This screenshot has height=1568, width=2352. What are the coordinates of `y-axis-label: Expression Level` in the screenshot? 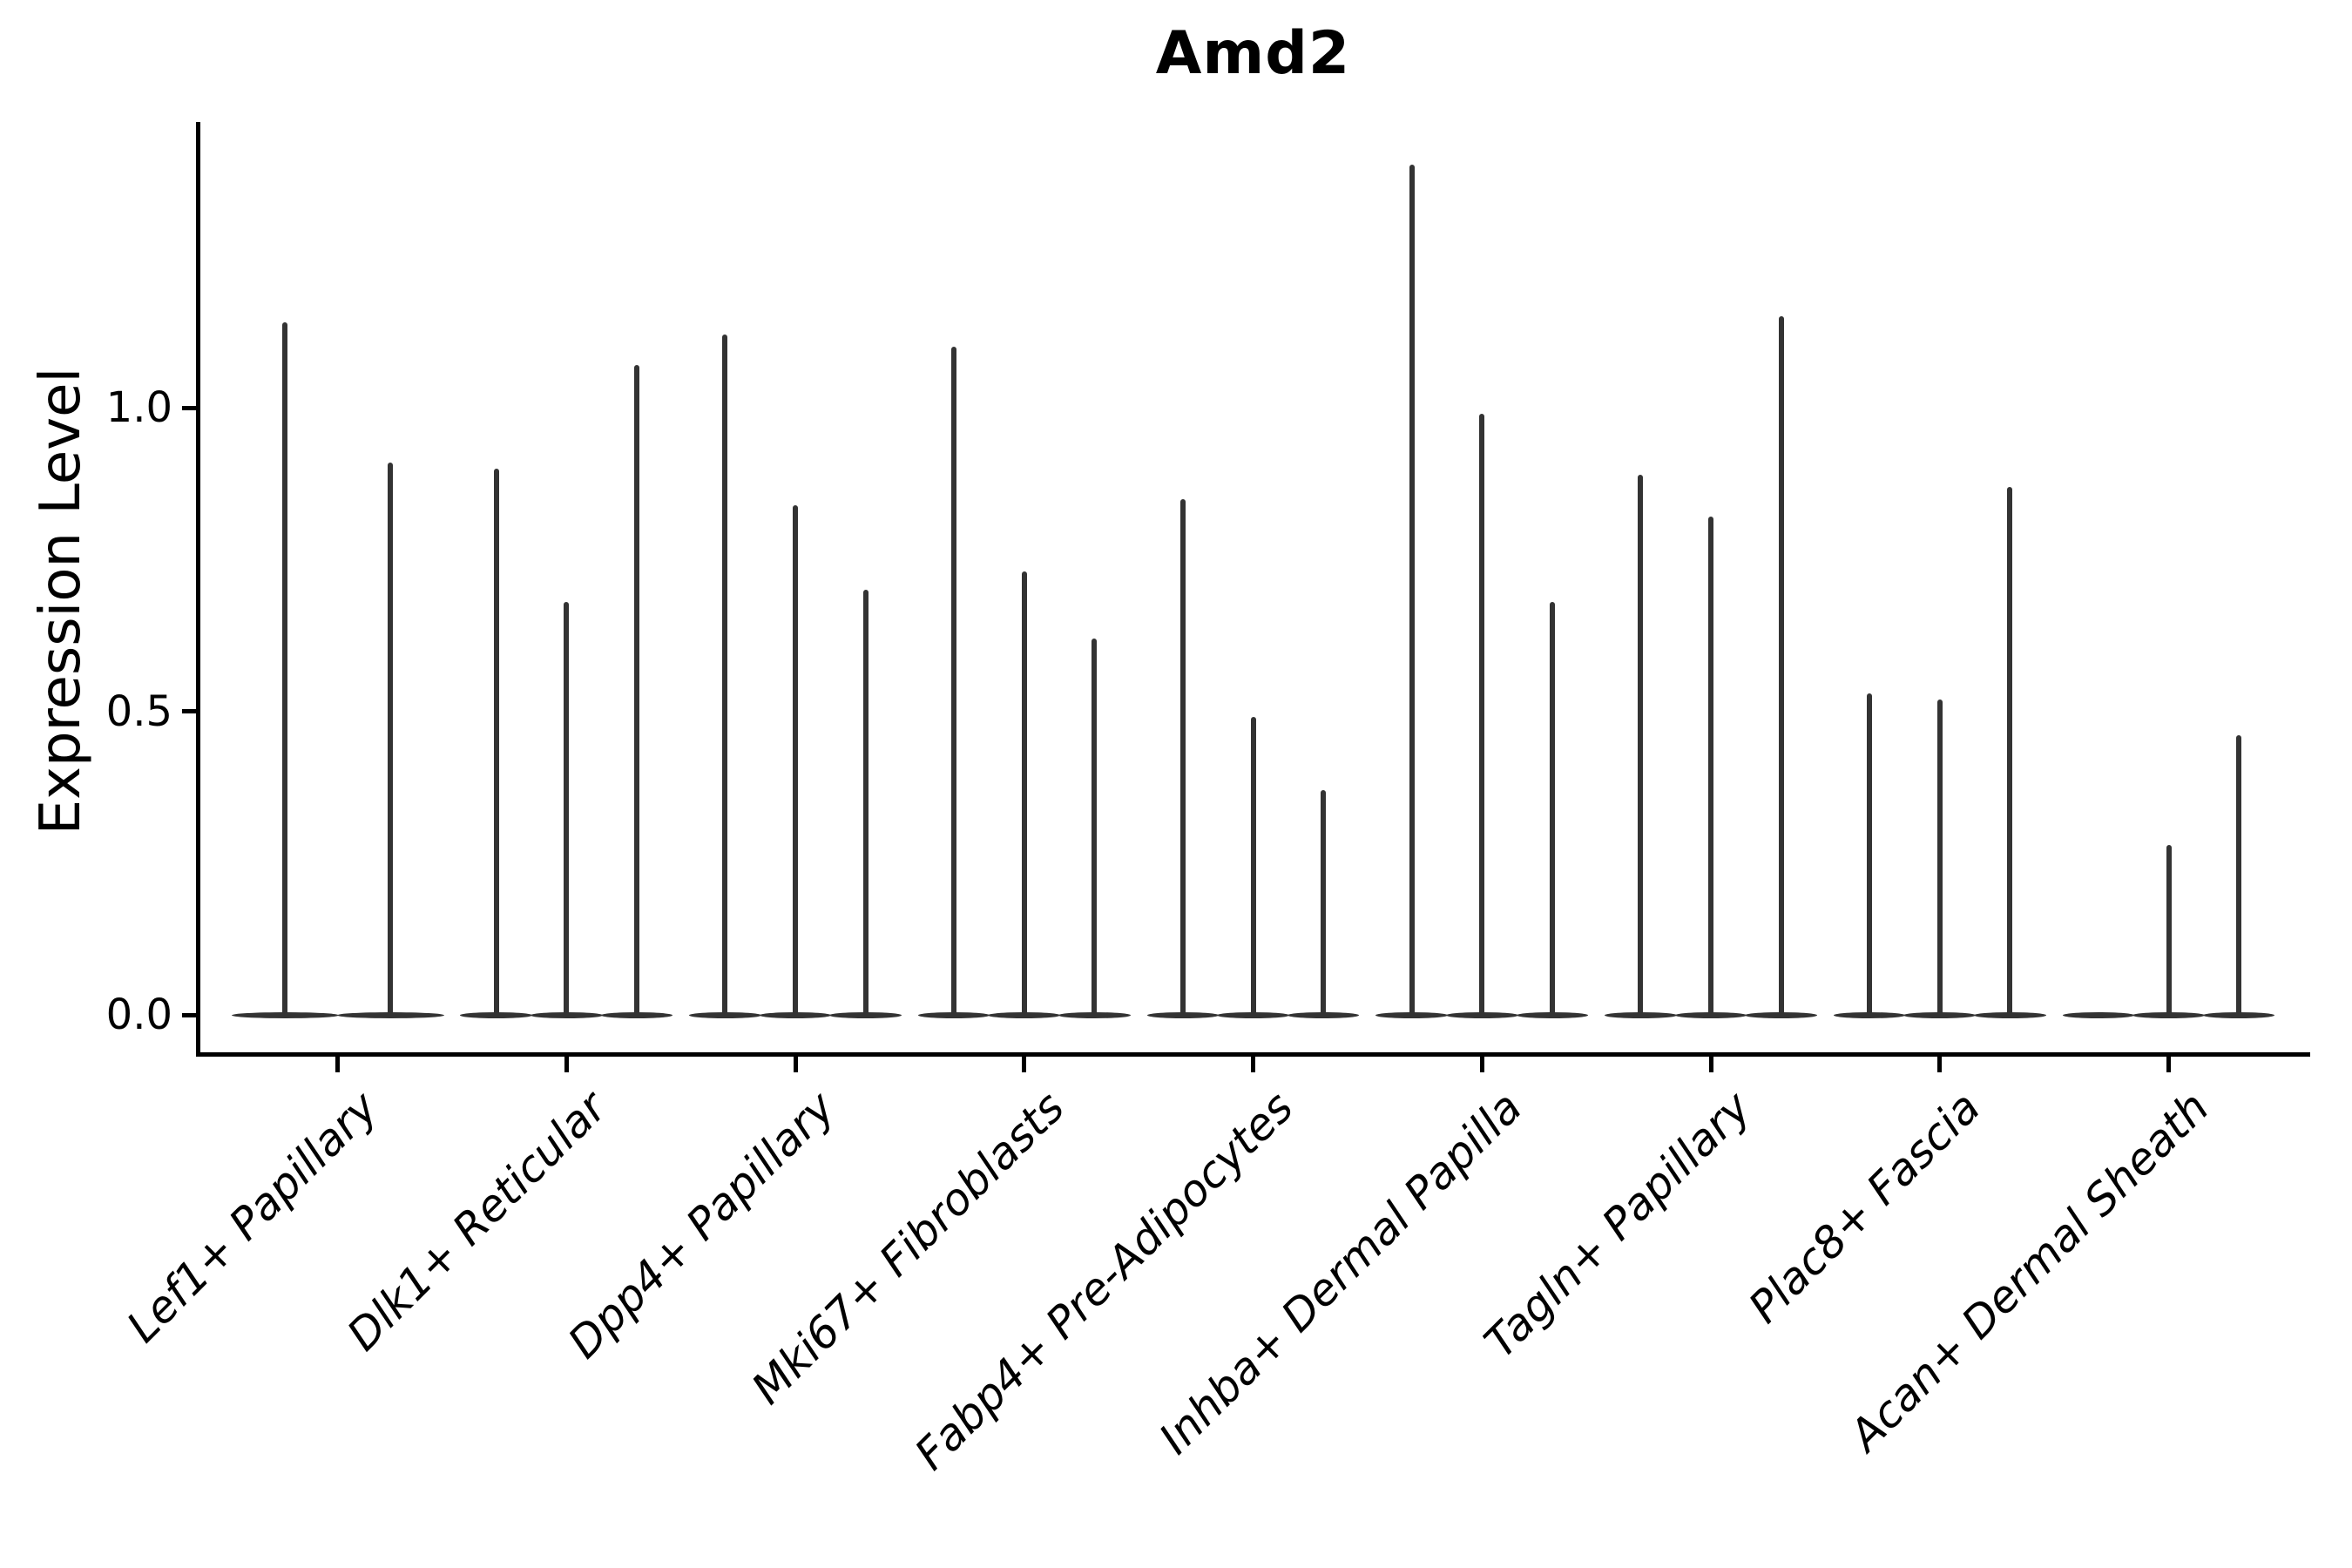 It's located at (61, 601).